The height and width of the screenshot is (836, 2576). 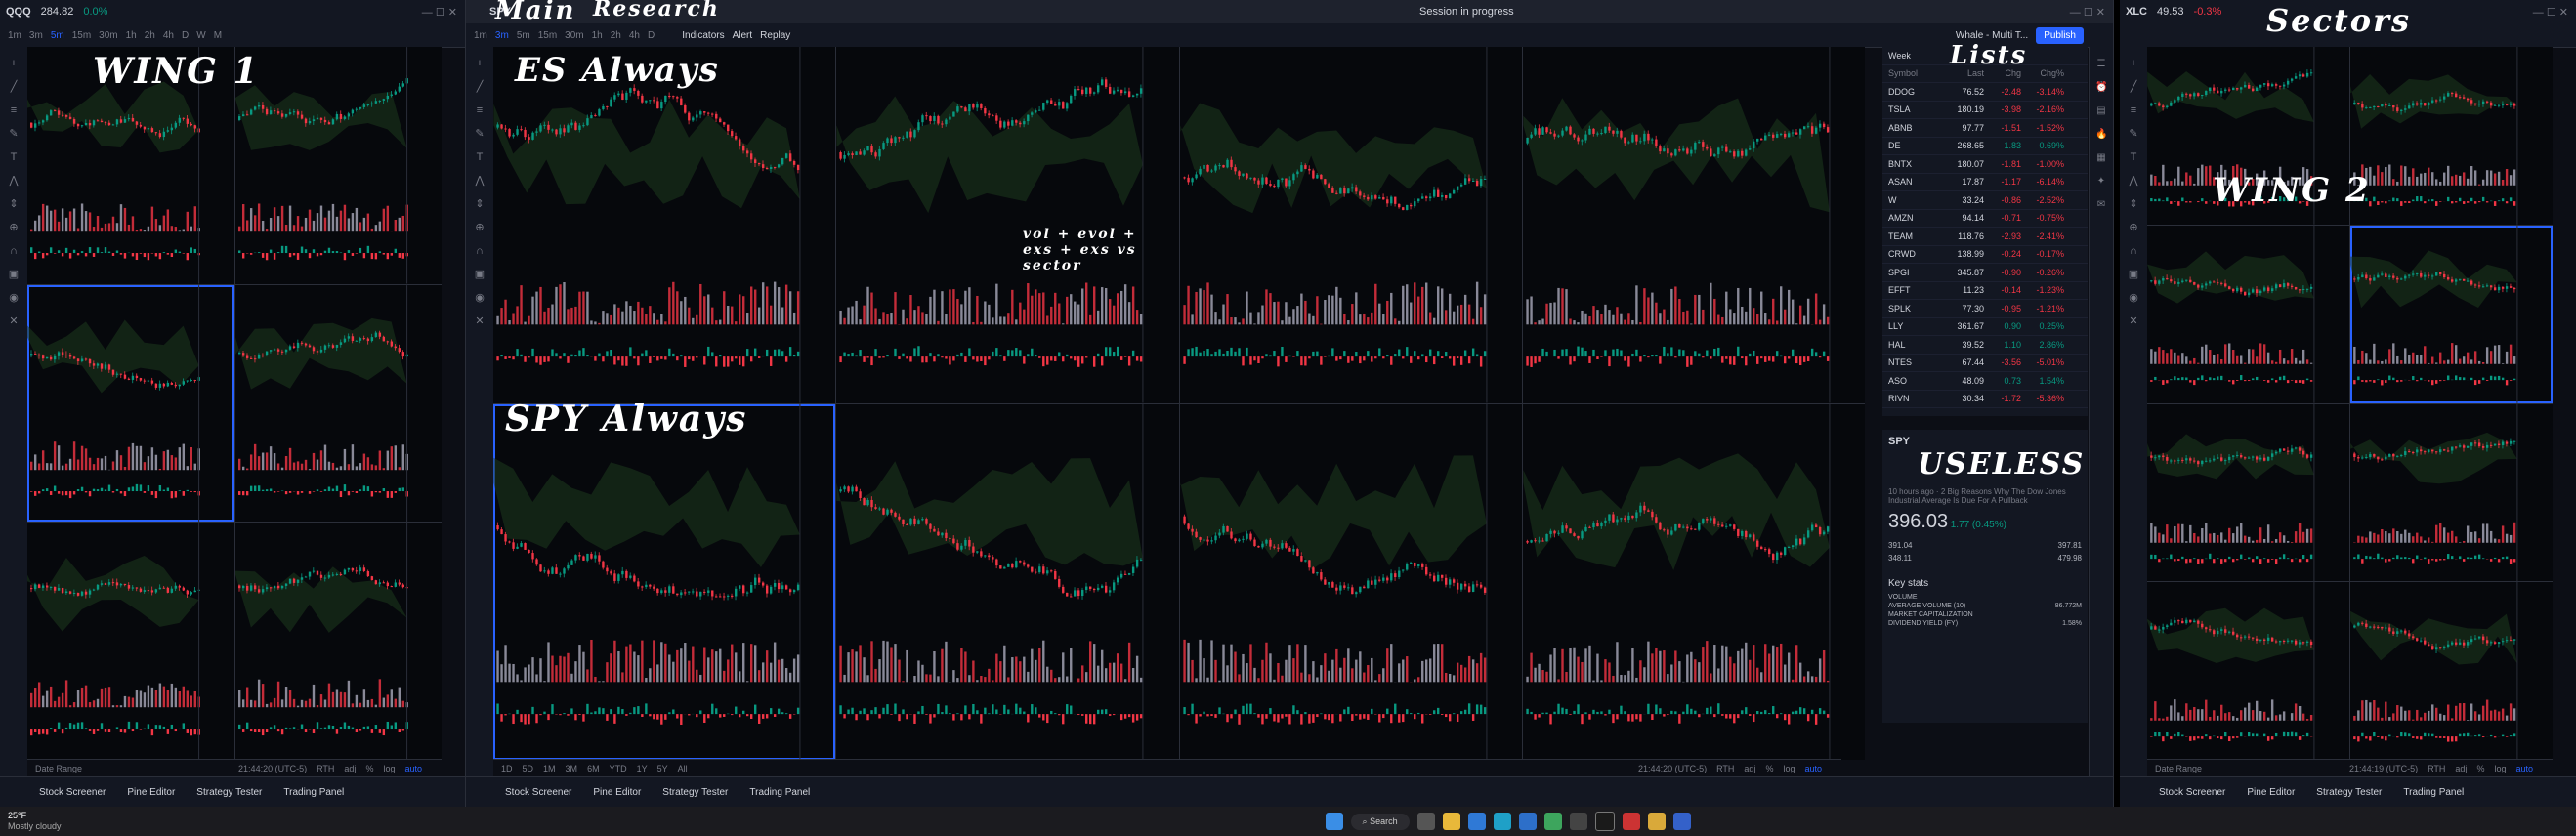 I want to click on tf-3m: 3m, so click(x=35, y=35).